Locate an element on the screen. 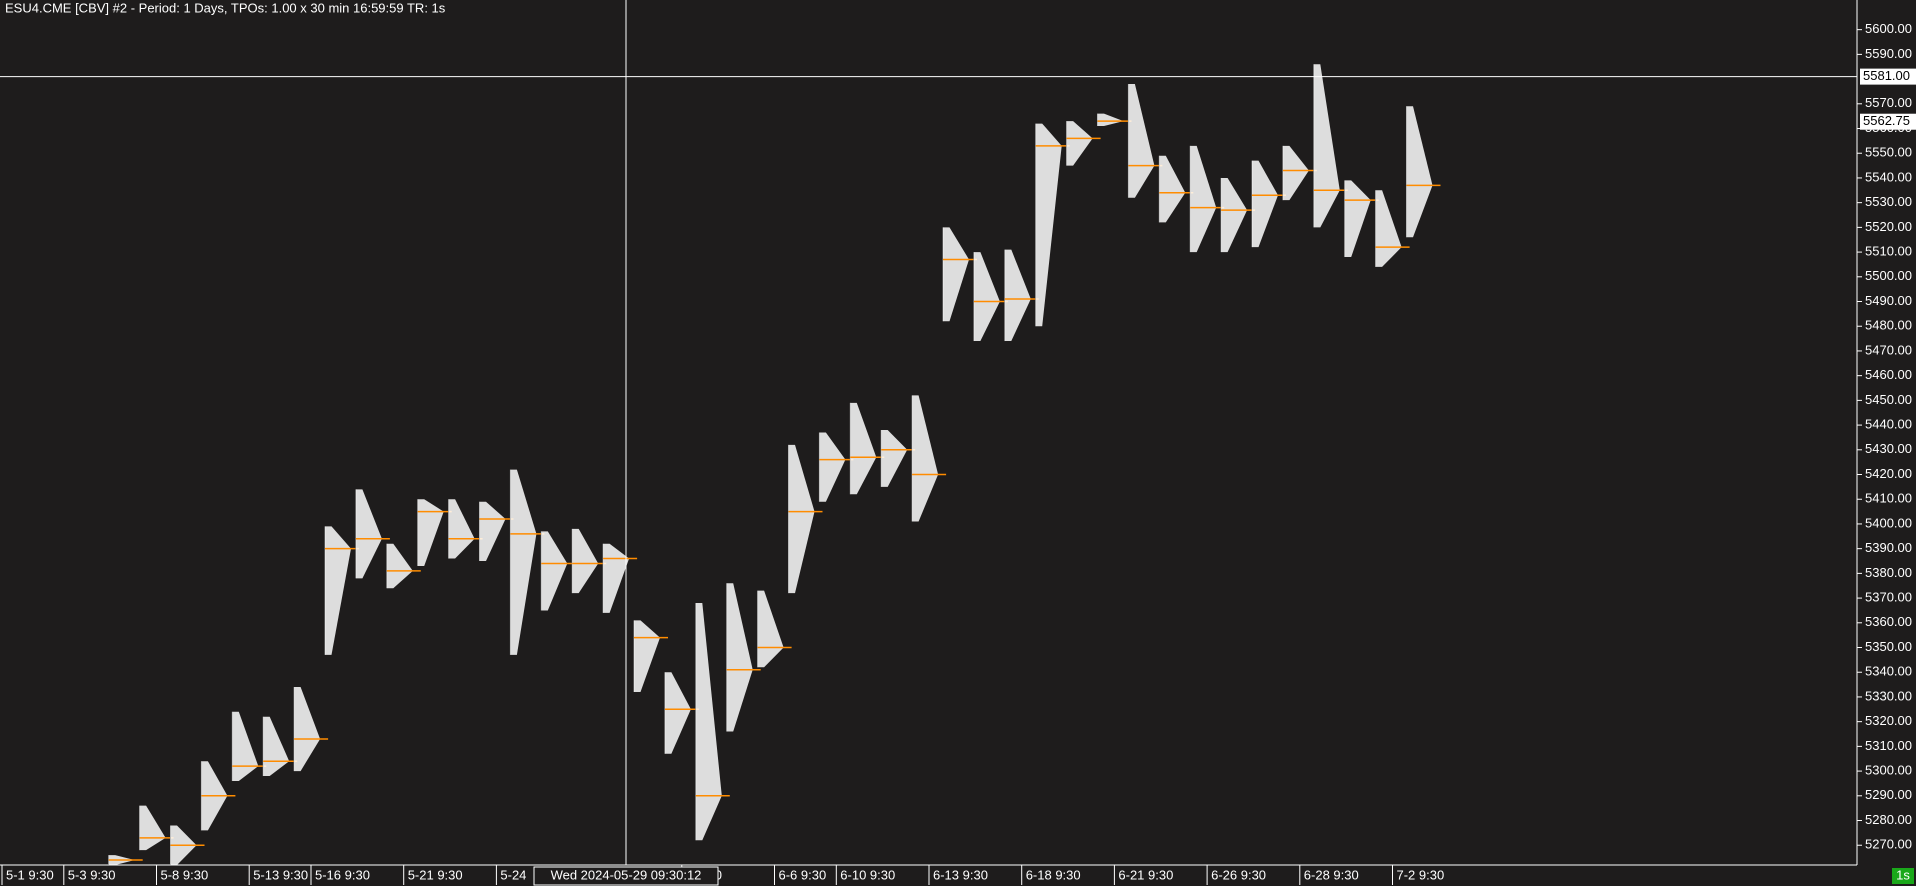  y-tick-label: 5480.00 is located at coordinates (1888, 325).